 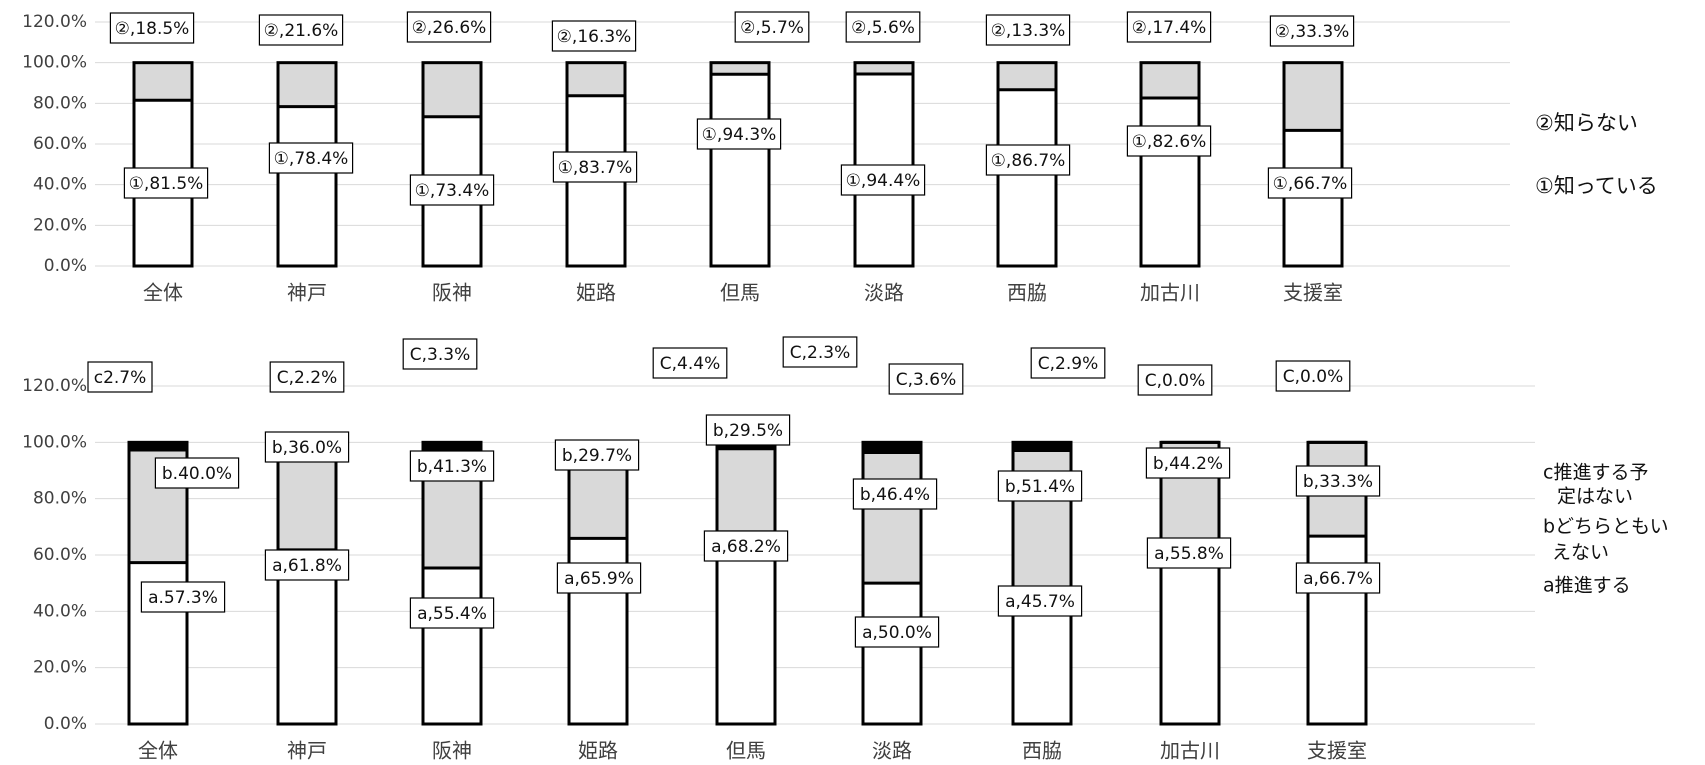 I want to click on data-label: ①,78.4%, so click(x=311, y=159).